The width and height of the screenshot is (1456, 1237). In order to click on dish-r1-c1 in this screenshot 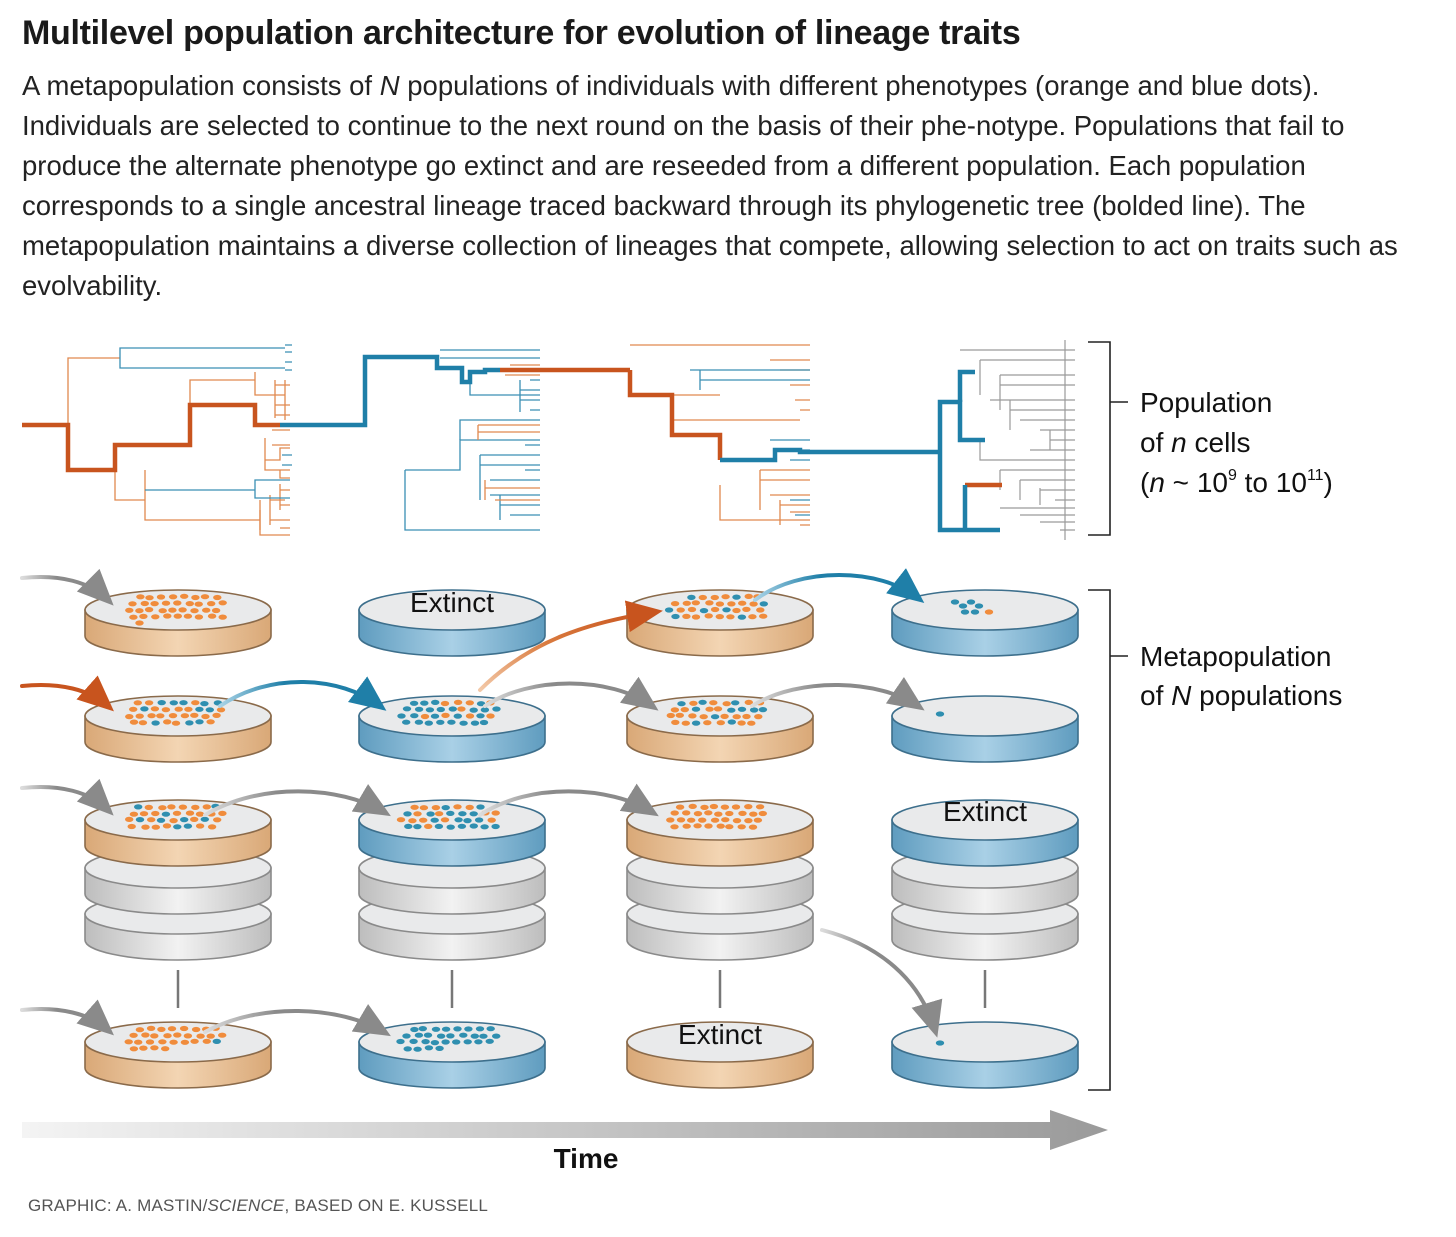, I will do `click(178, 623)`.